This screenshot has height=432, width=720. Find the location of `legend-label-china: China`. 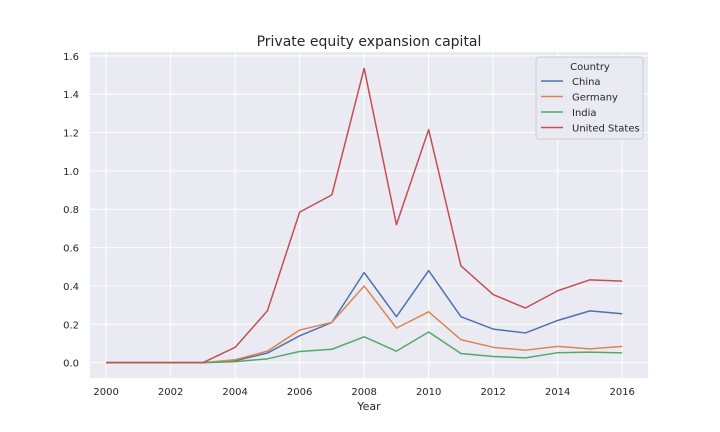

legend-label-china: China is located at coordinates (586, 82).